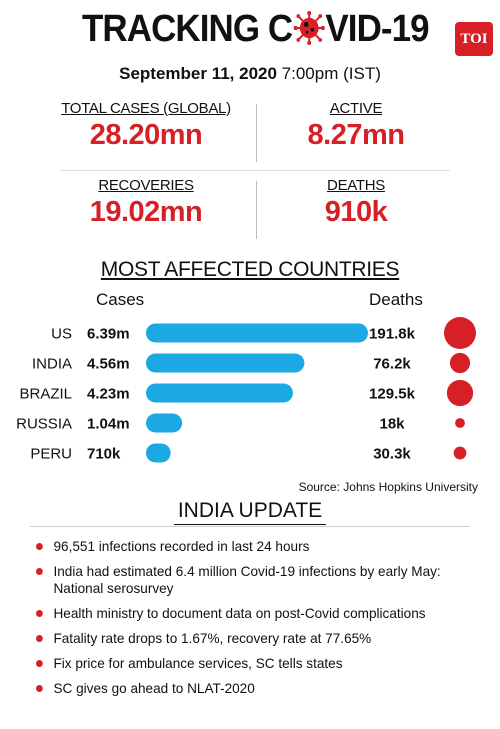 The height and width of the screenshot is (729, 500). Describe the element at coordinates (44, 424) in the screenshot. I see `country-label: RUSSIA` at that location.